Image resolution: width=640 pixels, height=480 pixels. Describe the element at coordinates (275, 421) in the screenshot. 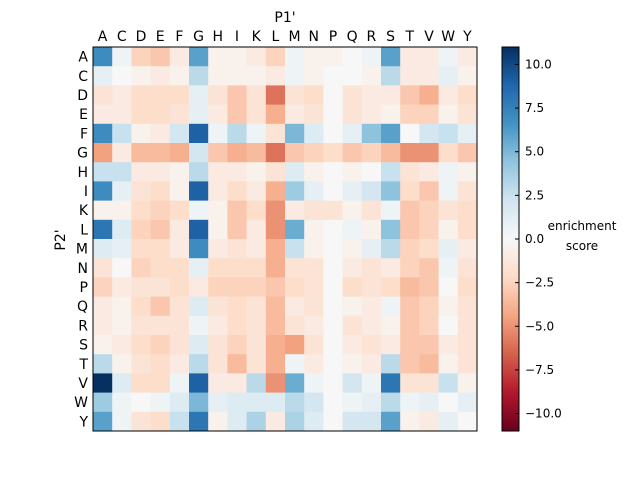

I see `heatmap-cell-Y-L` at that location.